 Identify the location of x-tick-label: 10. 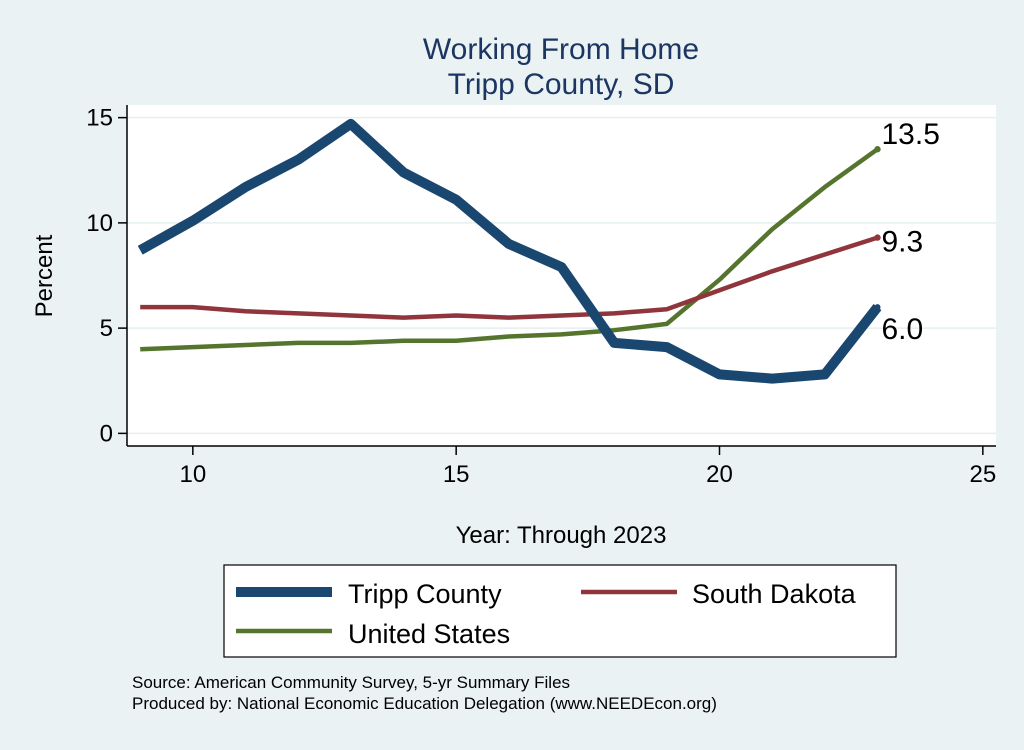
(192, 474).